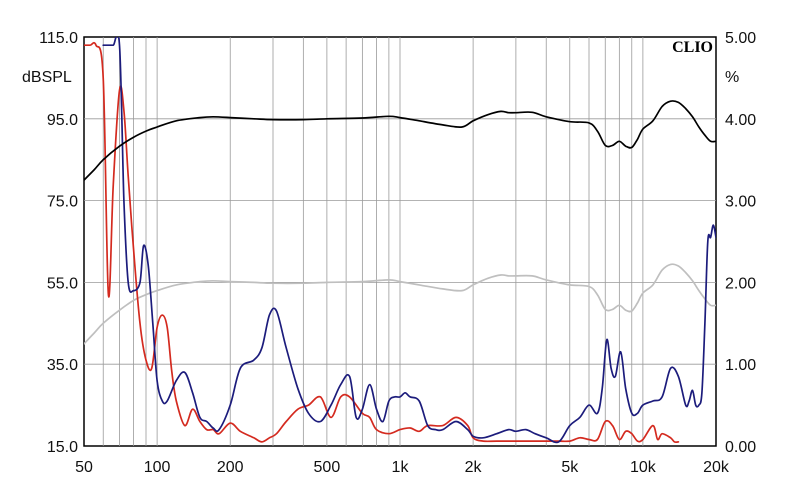  I want to click on y-tick-label: 115.0, so click(58, 38).